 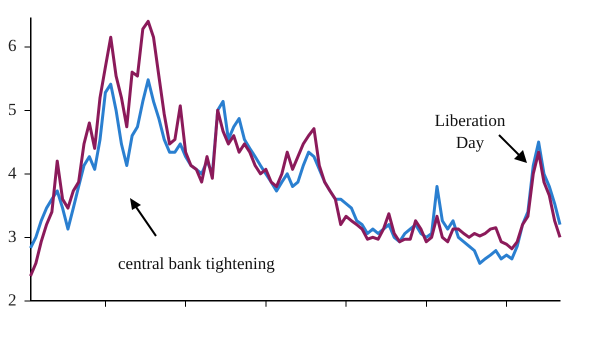 What do you see at coordinates (12, 172) in the screenshot?
I see `y-tick-label: 4` at bounding box center [12, 172].